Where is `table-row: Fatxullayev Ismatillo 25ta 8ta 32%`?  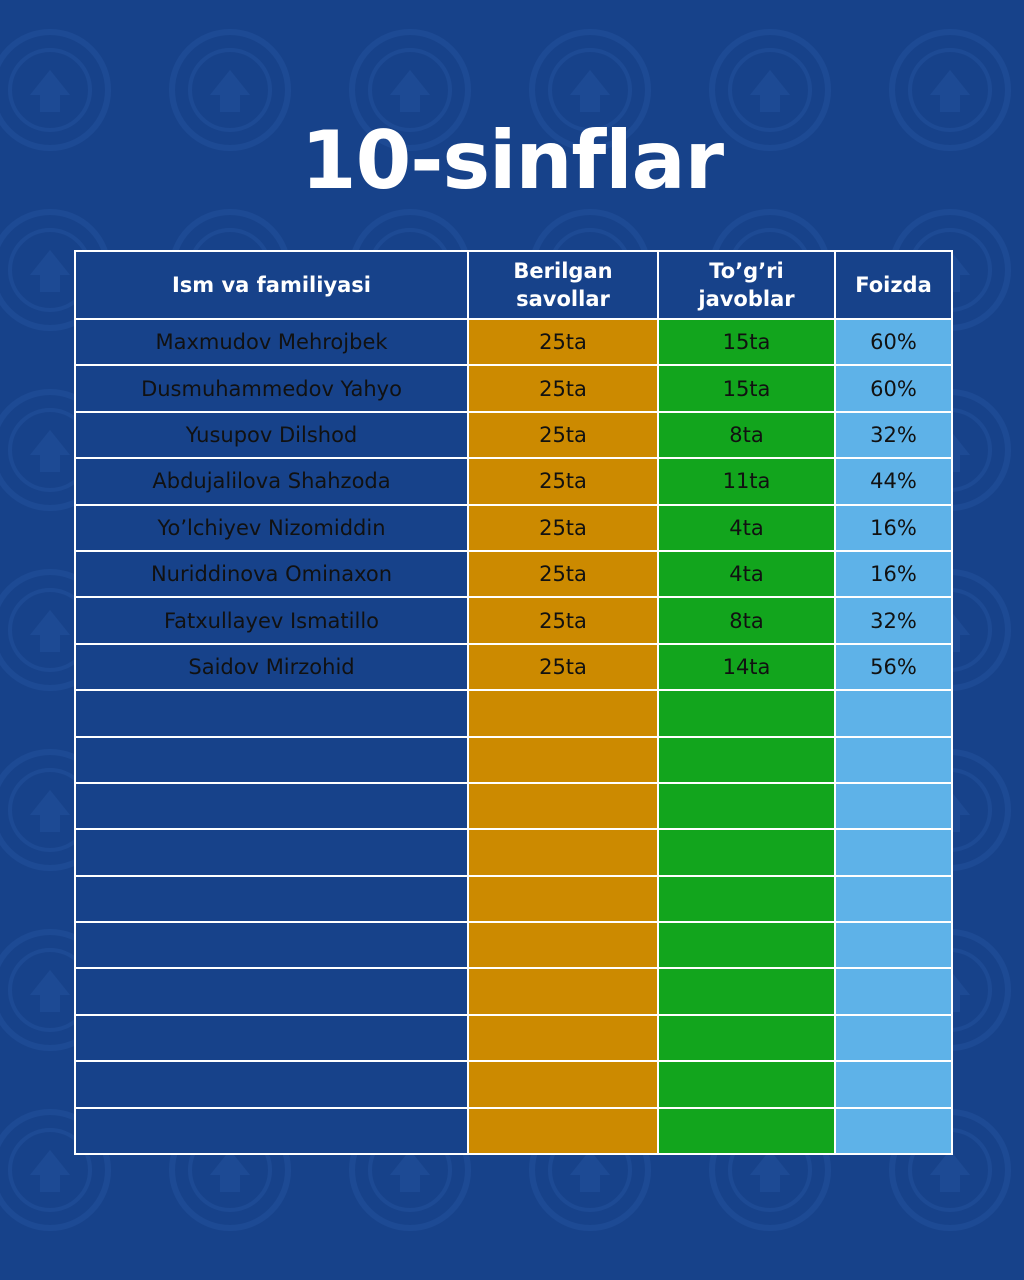
table-row: Fatxullayev Ismatillo 25ta 8ta 32% is located at coordinates (513, 620).